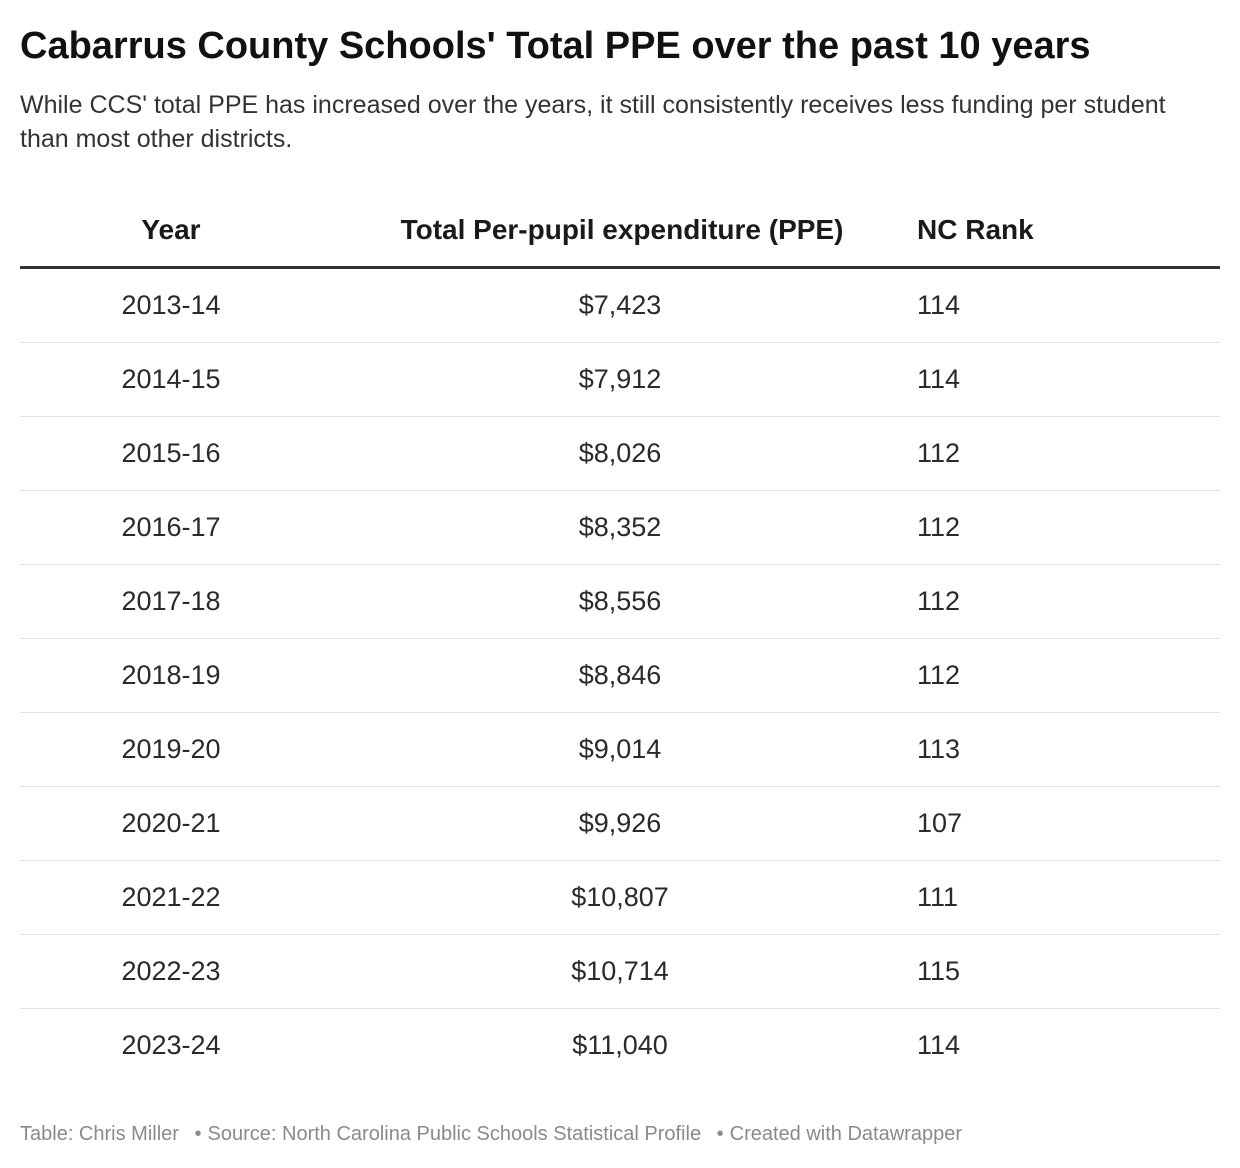 This screenshot has height=1168, width=1240. I want to click on cell-year: 2014-15, so click(171, 379).